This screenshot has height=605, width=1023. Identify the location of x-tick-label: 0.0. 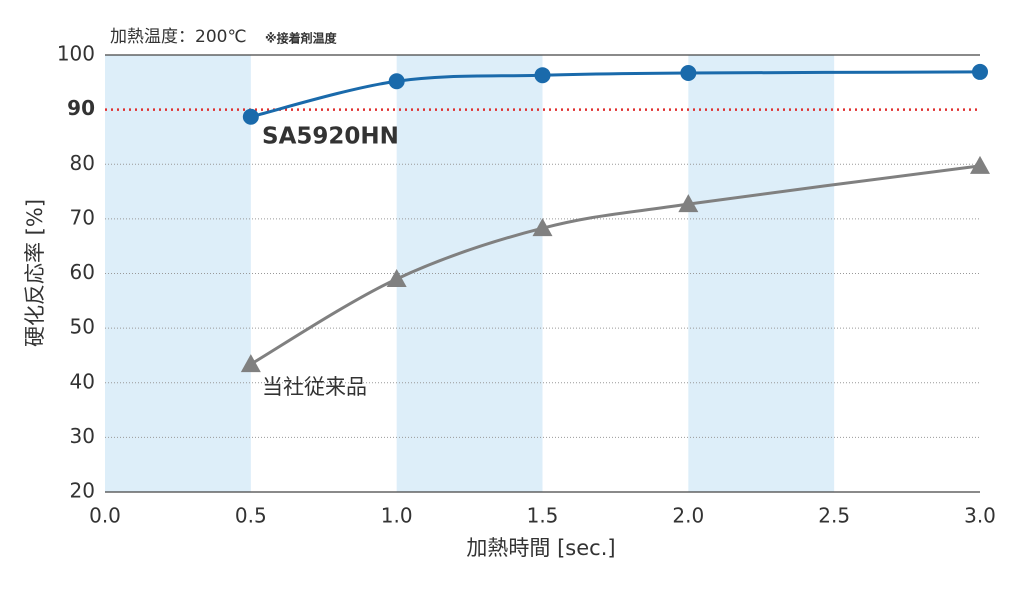
(105, 516).